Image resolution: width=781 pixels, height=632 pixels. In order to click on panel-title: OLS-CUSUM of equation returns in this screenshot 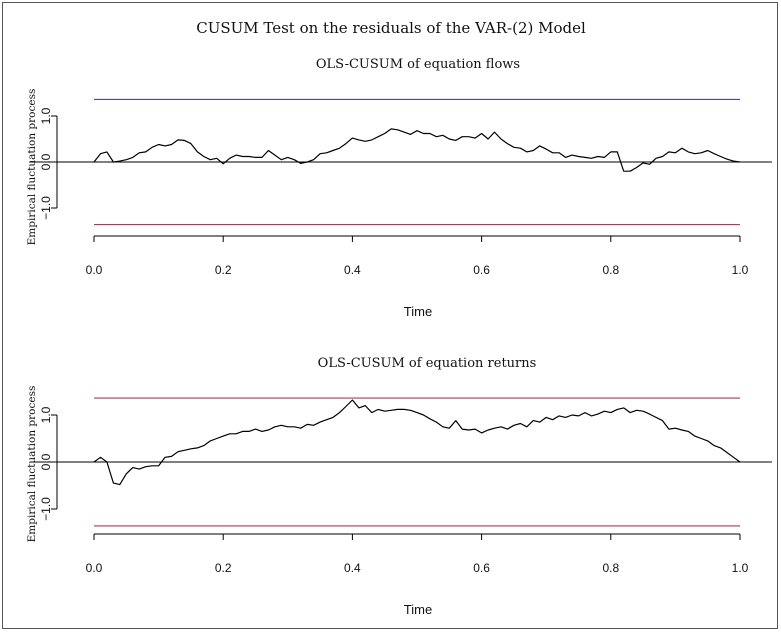, I will do `click(427, 363)`.